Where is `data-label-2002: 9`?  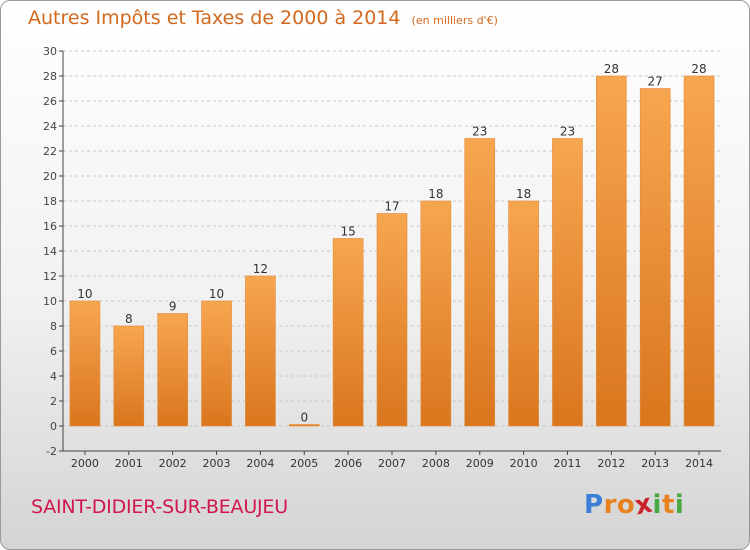
data-label-2002: 9 is located at coordinates (173, 307).